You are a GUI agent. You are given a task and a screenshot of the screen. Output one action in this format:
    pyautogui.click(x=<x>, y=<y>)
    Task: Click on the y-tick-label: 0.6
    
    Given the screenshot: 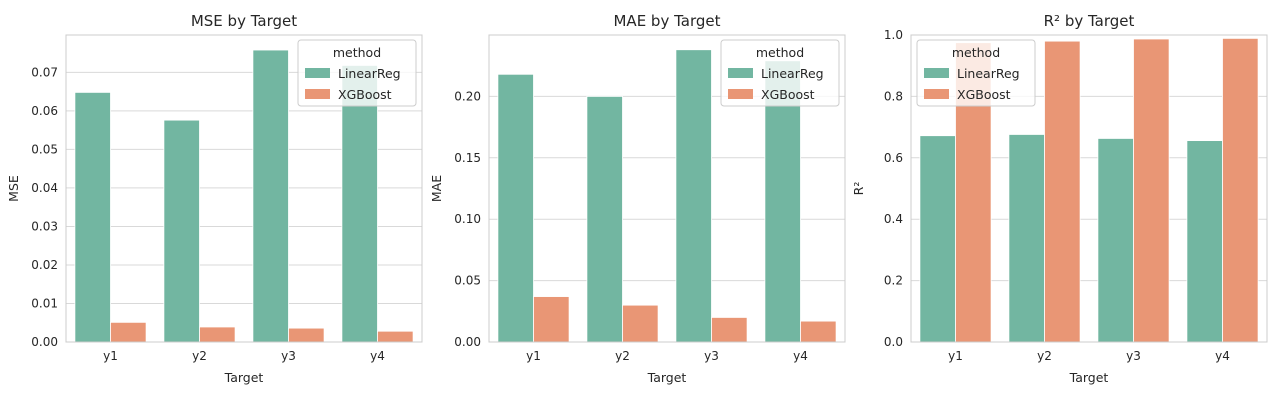 What is the action you would take?
    pyautogui.click(x=893, y=158)
    